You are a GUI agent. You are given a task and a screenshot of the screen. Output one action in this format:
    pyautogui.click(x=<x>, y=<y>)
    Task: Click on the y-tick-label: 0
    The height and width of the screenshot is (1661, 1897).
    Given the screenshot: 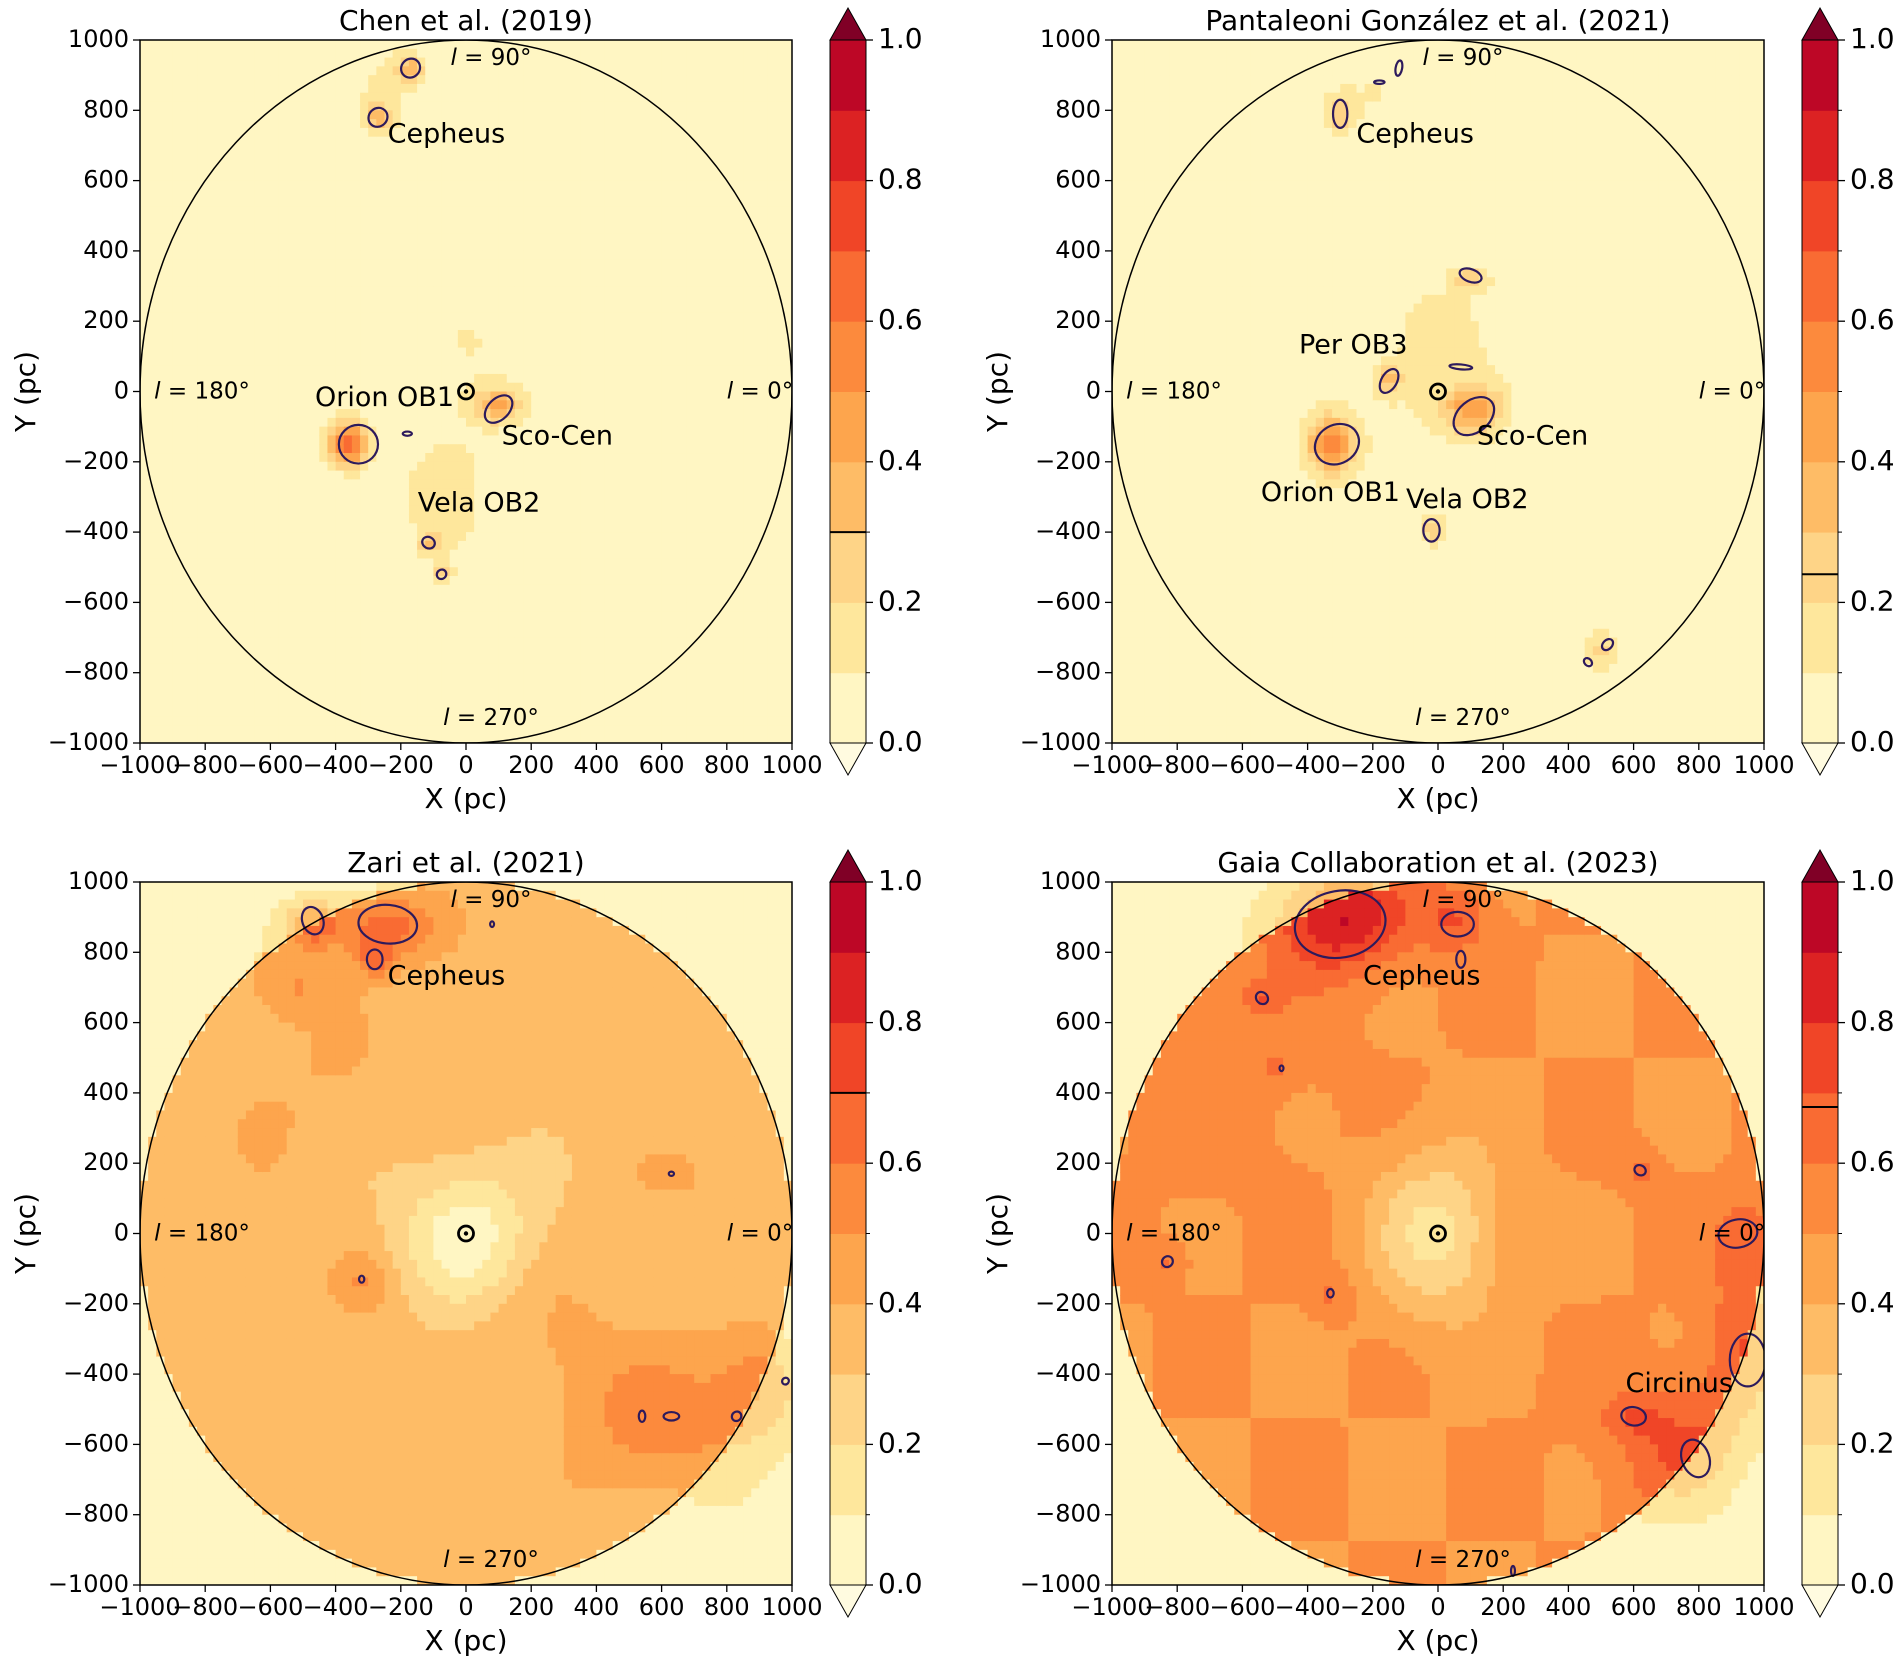 What is the action you would take?
    pyautogui.click(x=121, y=1233)
    